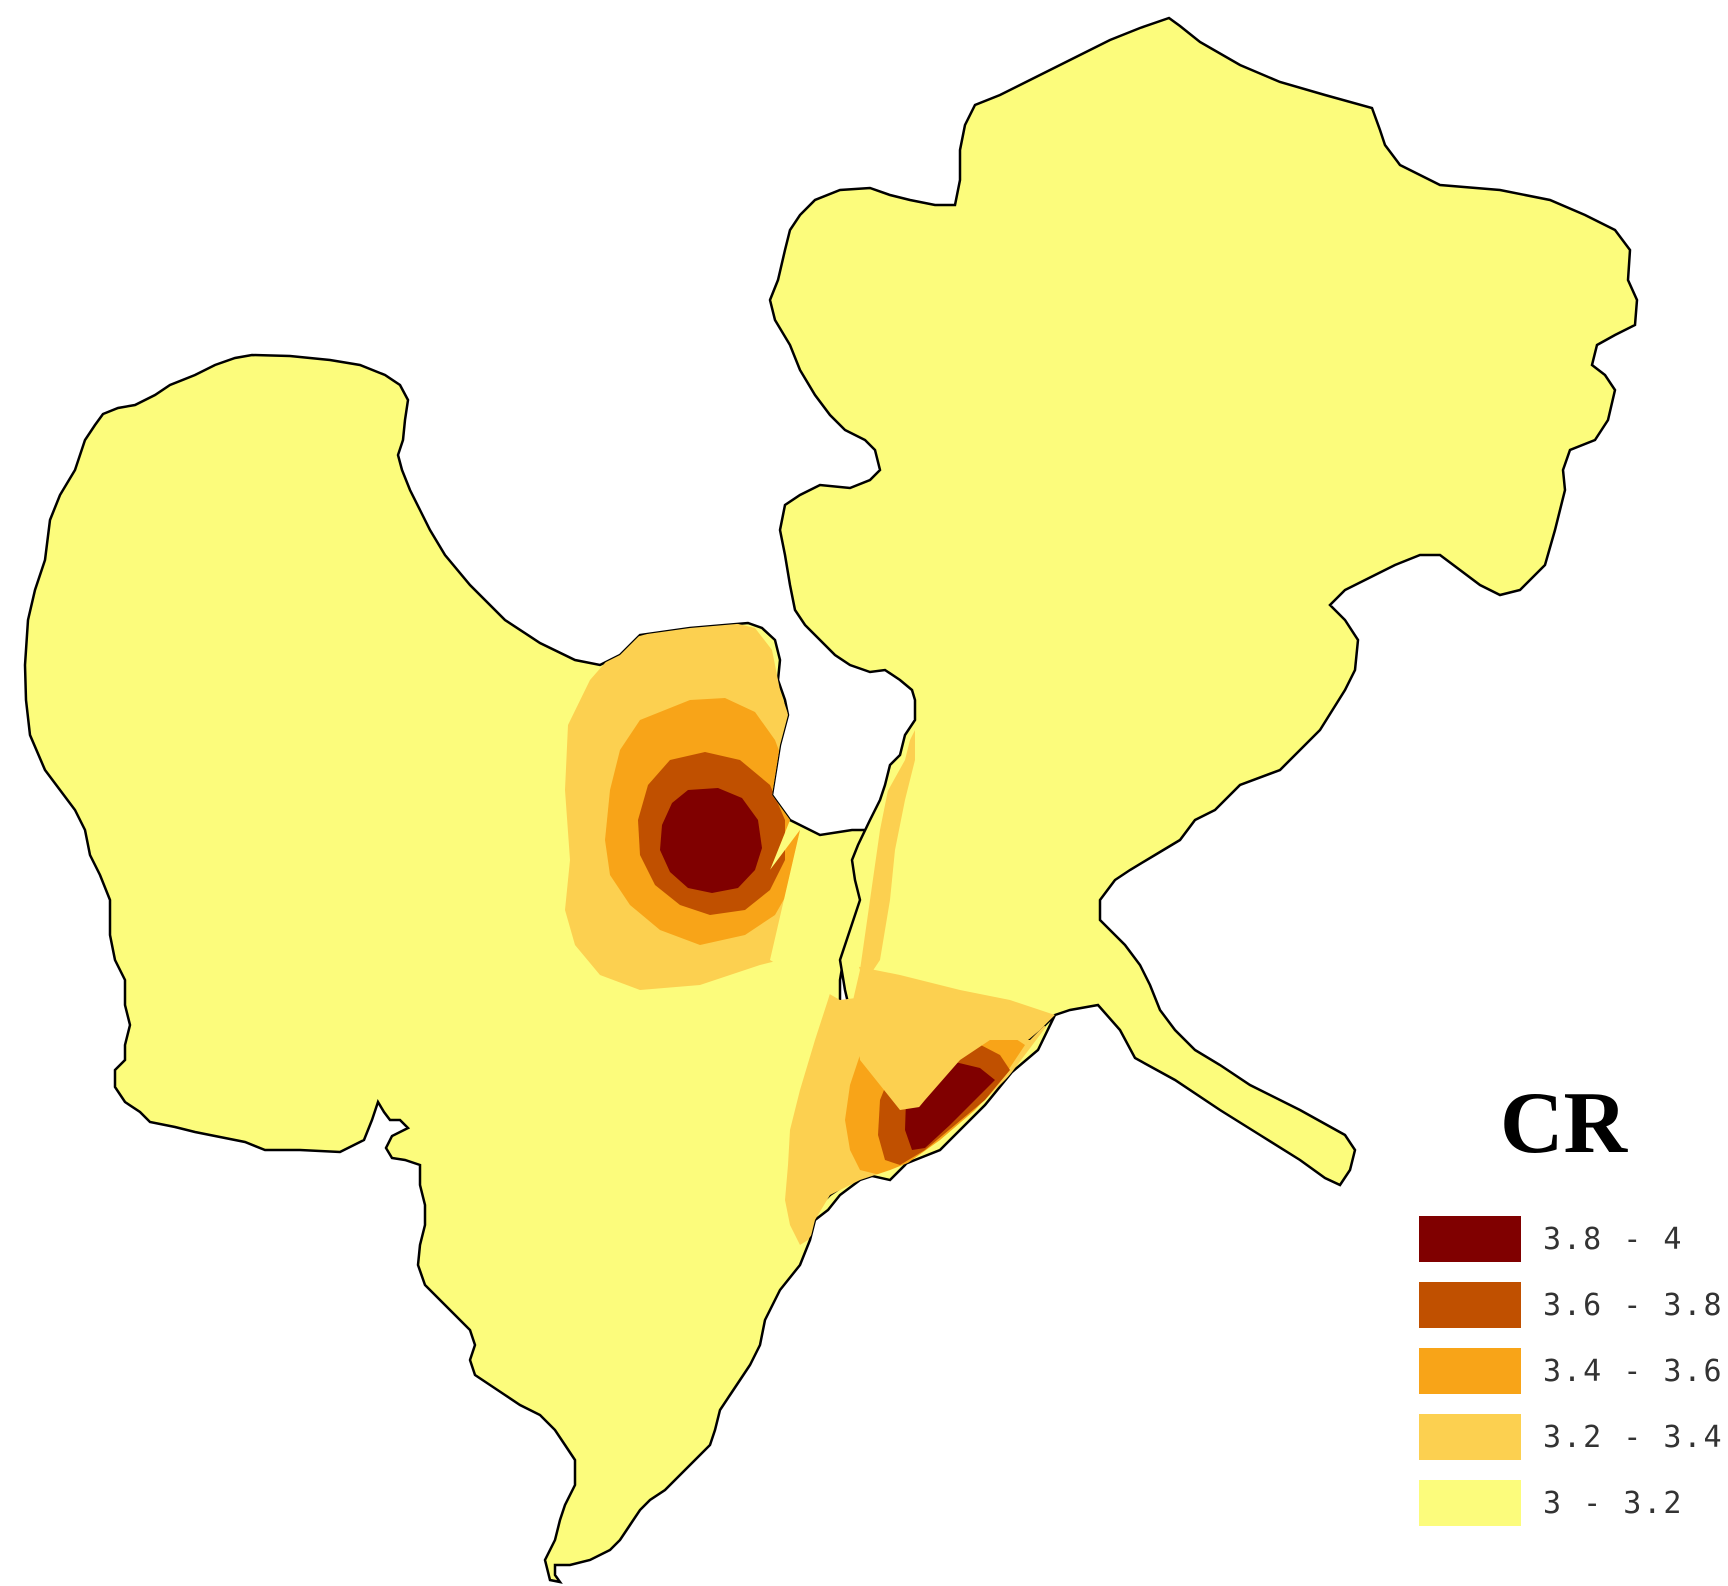 The image size is (1728, 1586). Describe the element at coordinates (1564, 1123) in the screenshot. I see `legend-title: CR` at that location.